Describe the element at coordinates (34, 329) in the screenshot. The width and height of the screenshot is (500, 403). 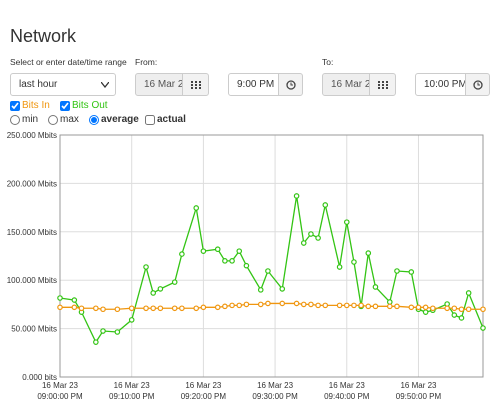
I see `y-tick-label: 50.000 Mbits` at that location.